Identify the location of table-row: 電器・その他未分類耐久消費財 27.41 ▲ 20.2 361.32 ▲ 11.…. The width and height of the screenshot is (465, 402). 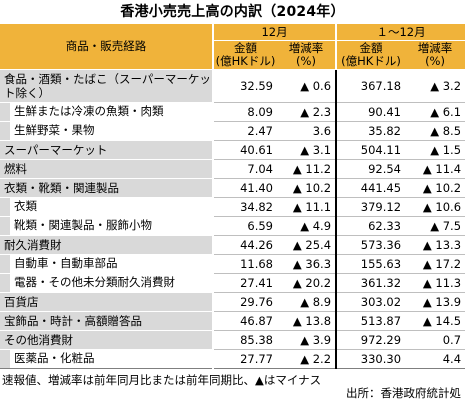
(232, 283).